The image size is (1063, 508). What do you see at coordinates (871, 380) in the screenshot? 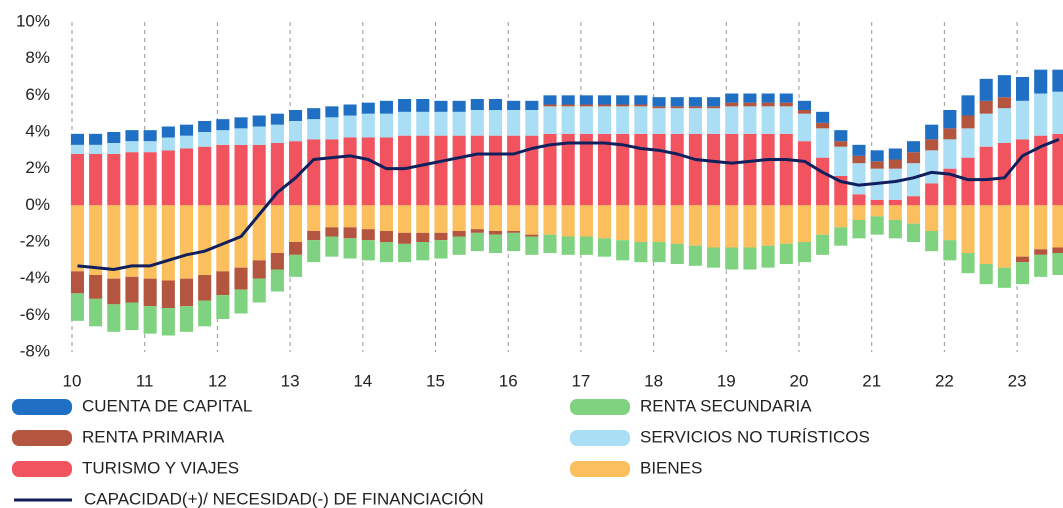
I see `x-tick-label: 21` at bounding box center [871, 380].